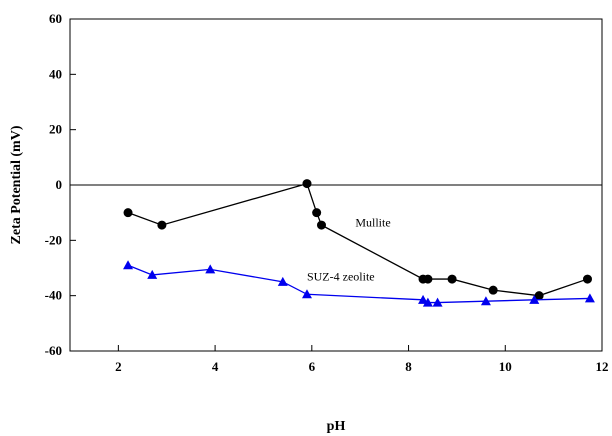 This screenshot has width=612, height=436. I want to click on y-tick-label: -20, so click(53, 239).